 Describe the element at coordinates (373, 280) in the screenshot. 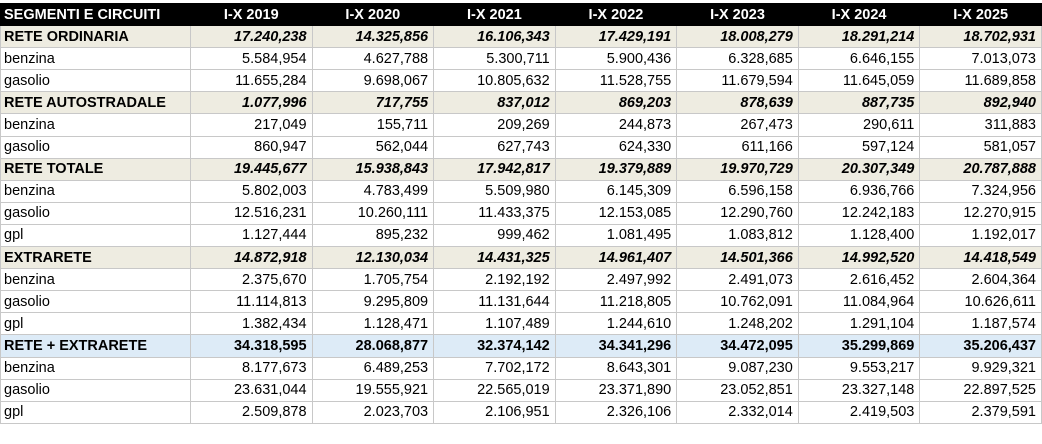

I see `cell-value: 1.705,754` at that location.